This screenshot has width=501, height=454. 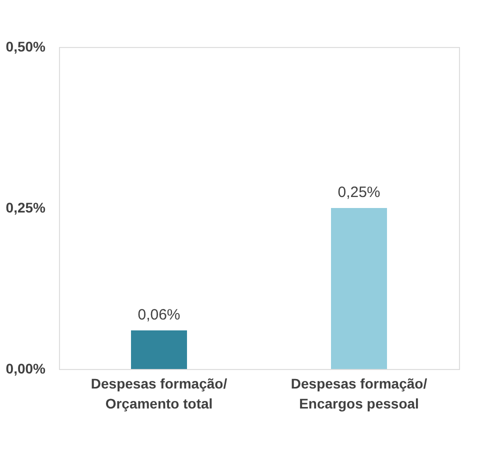 What do you see at coordinates (159, 394) in the screenshot?
I see `x-tick-label: Despesas formação/ Orçamento total` at bounding box center [159, 394].